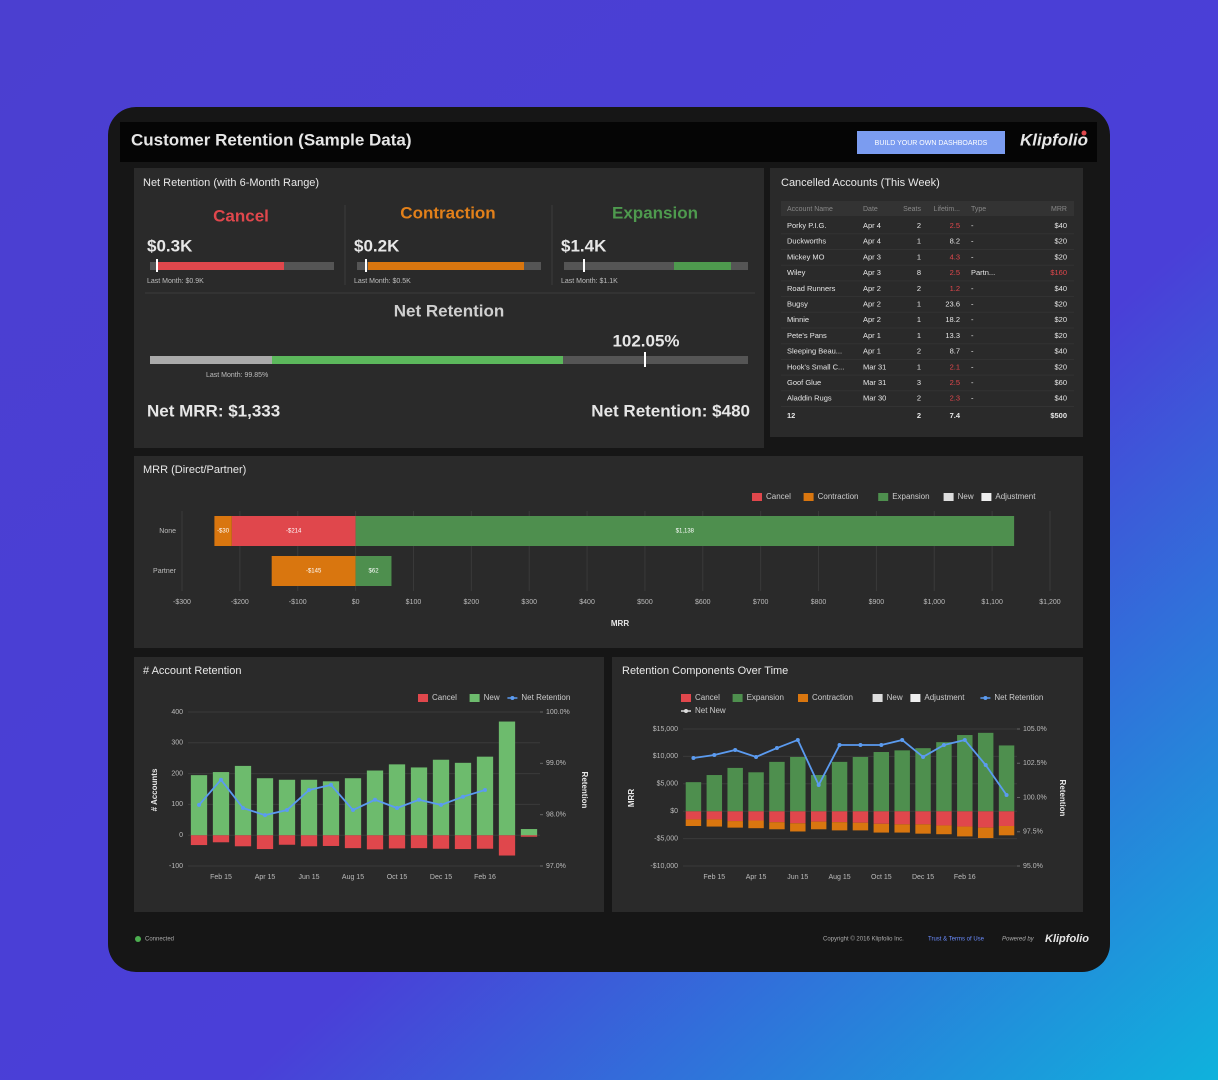  What do you see at coordinates (656, 266) in the screenshot?
I see `metric-track` at bounding box center [656, 266].